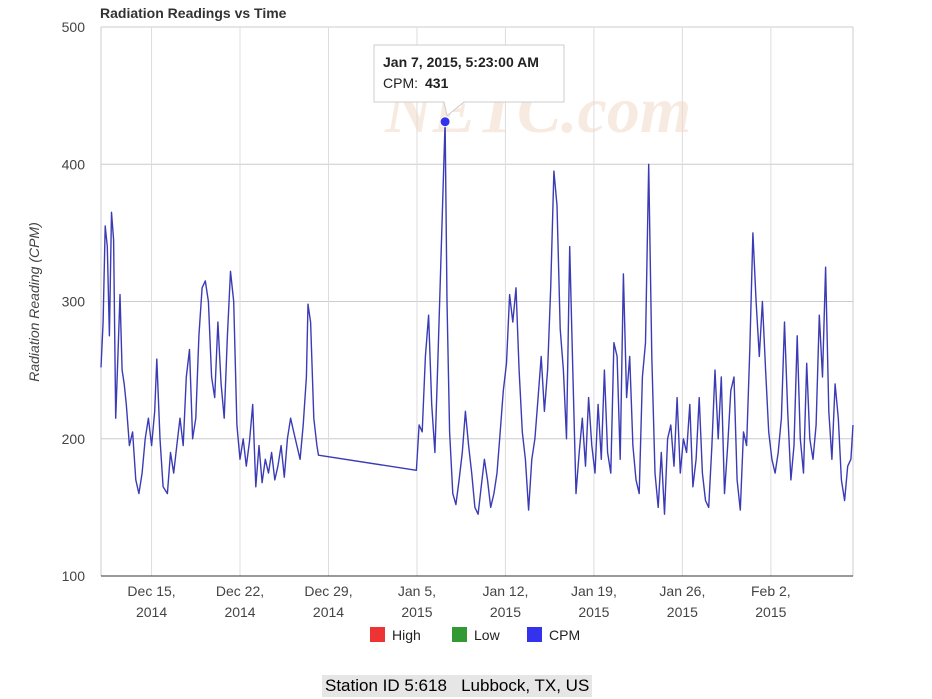  I want to click on station-id-label: Station ID 5:618 Lubbock, TX, US, so click(457, 686).